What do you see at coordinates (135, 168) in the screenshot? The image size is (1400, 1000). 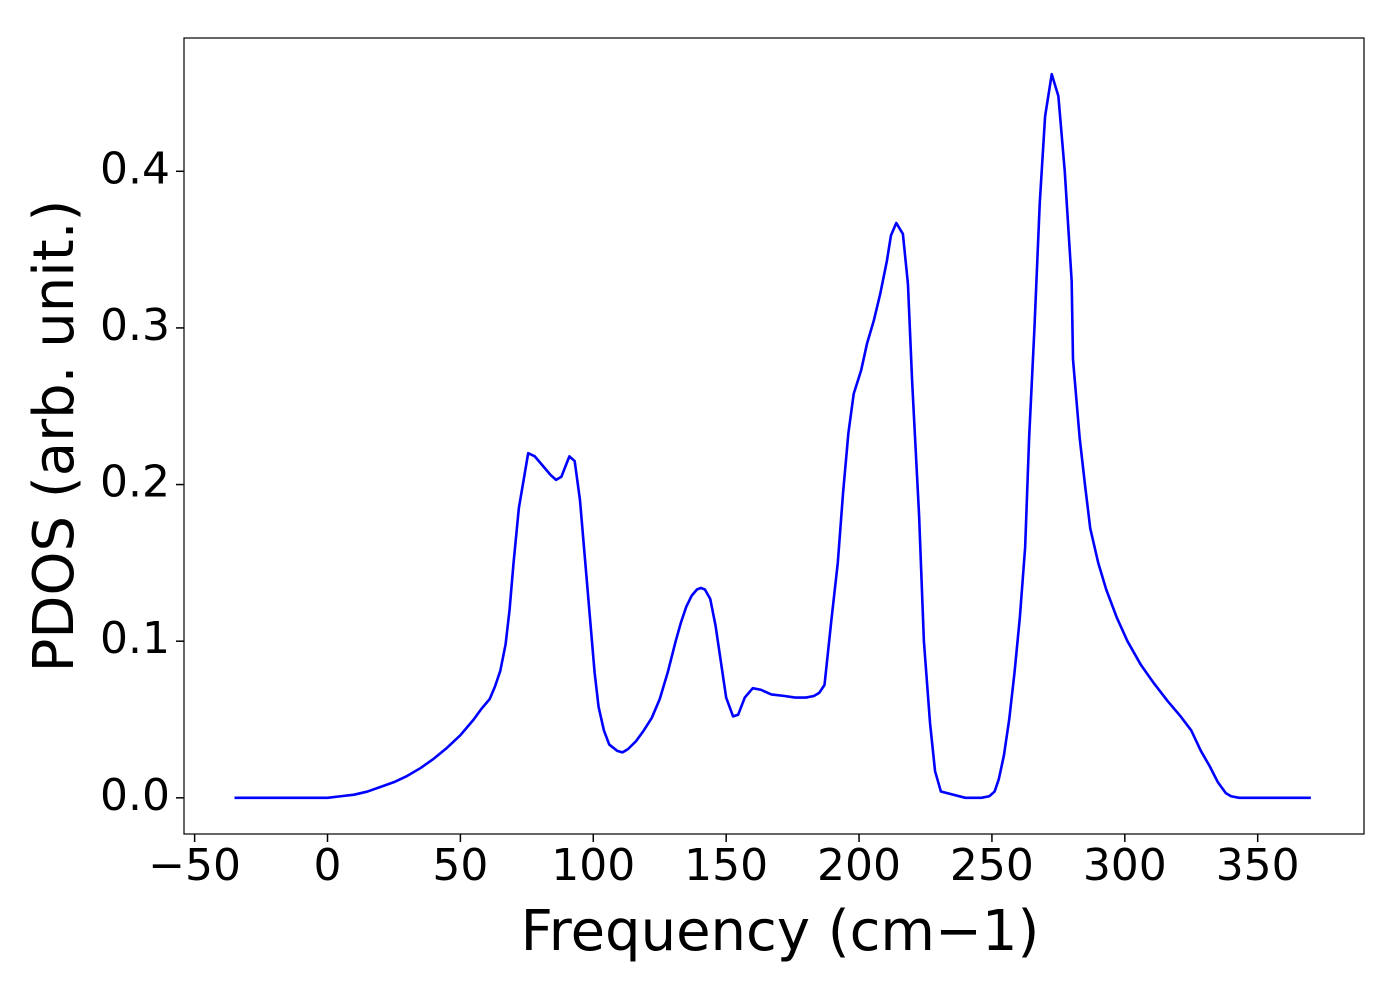 I see `y-tick-label: 0.4` at bounding box center [135, 168].